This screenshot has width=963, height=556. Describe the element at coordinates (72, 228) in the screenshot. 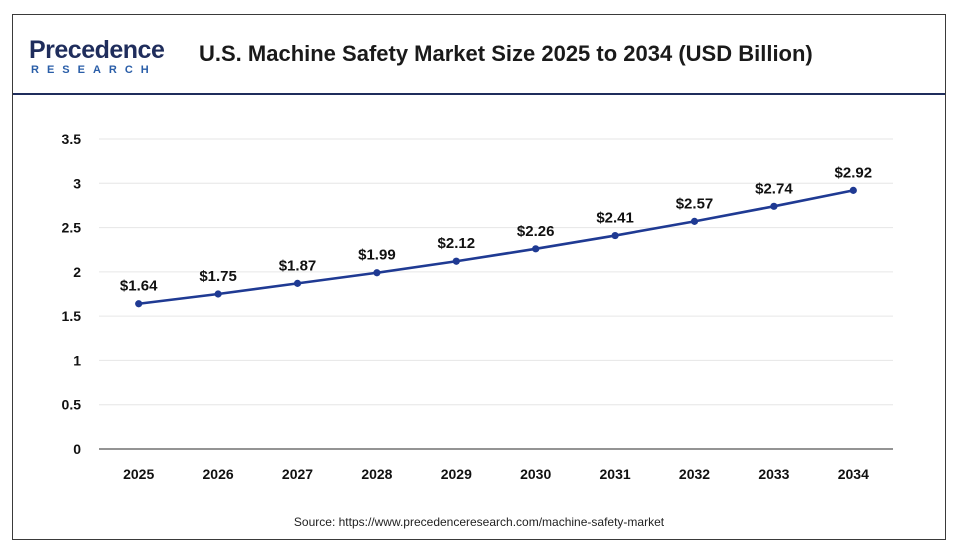

I see `y-tick-label: 2.5` at that location.